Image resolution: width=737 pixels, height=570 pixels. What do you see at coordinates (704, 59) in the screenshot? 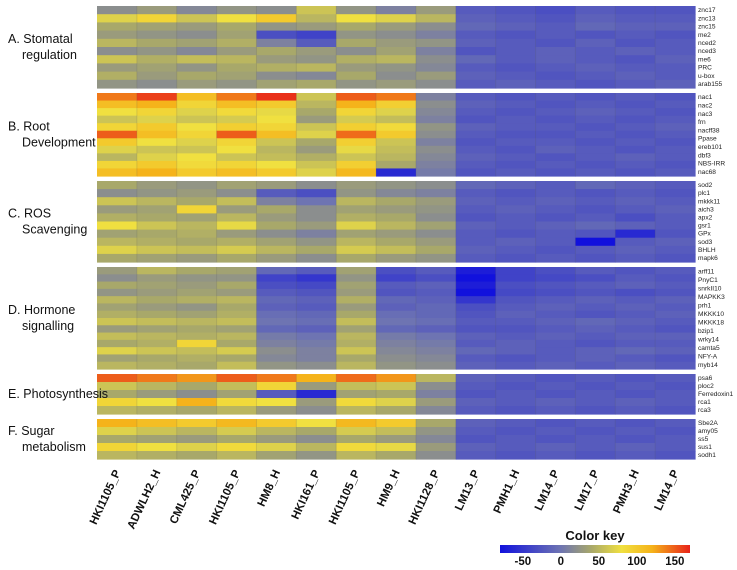
I see `gene-label: me6` at bounding box center [704, 59].